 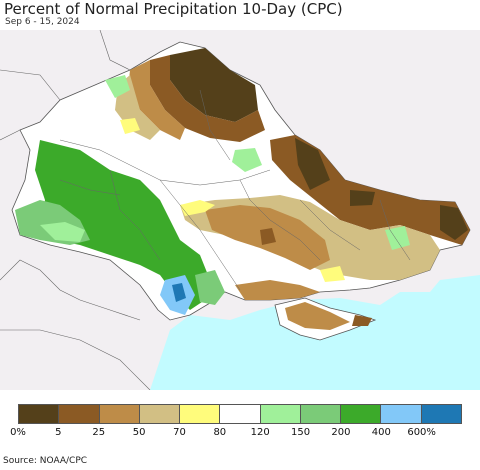 What do you see at coordinates (277, 290) in the screenshot?
I see `area-25pct-south` at bounding box center [277, 290].